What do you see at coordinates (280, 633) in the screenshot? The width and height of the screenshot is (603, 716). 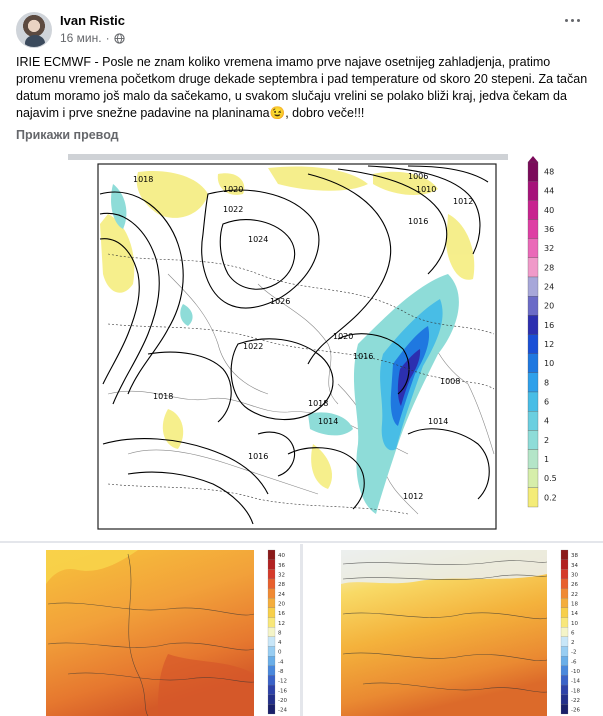 I see `scale-label: 8` at bounding box center [280, 633].